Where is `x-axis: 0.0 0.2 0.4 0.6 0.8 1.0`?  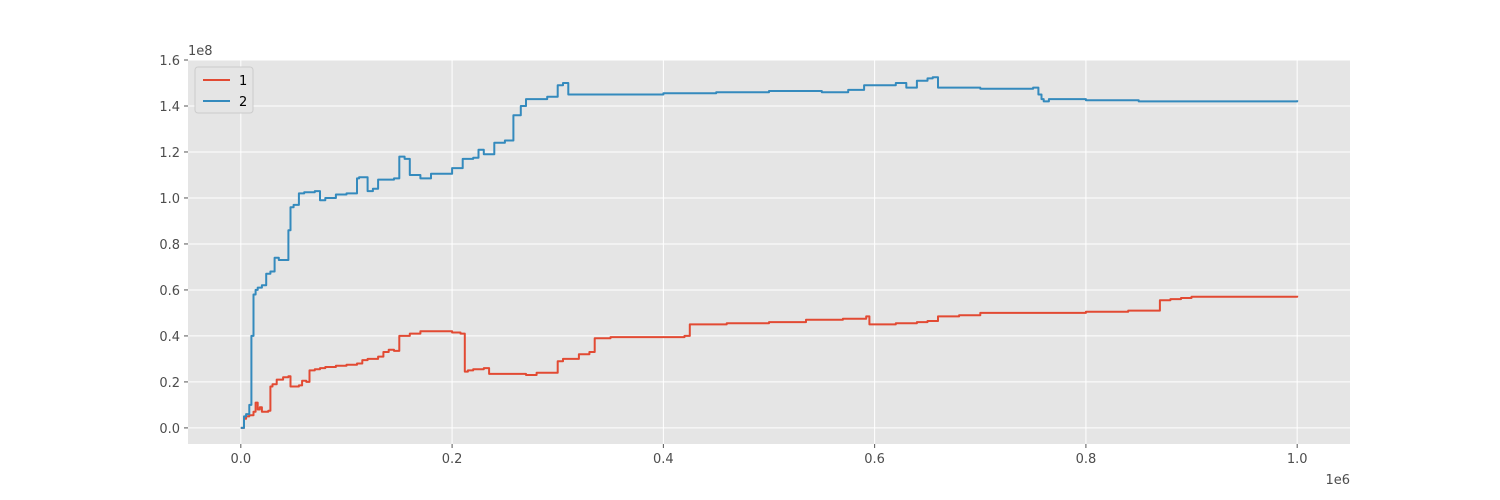 x-axis: 0.0 0.2 0.4 0.6 0.8 1.0 is located at coordinates (769, 455).